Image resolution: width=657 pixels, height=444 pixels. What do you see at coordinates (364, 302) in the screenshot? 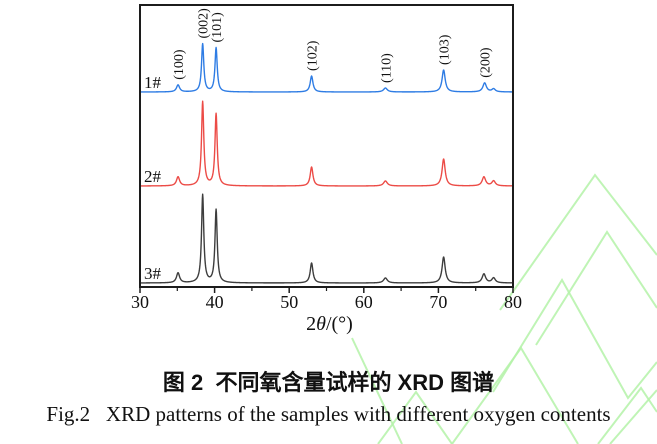
I see `x-axis-tick-label: 60` at bounding box center [364, 302].